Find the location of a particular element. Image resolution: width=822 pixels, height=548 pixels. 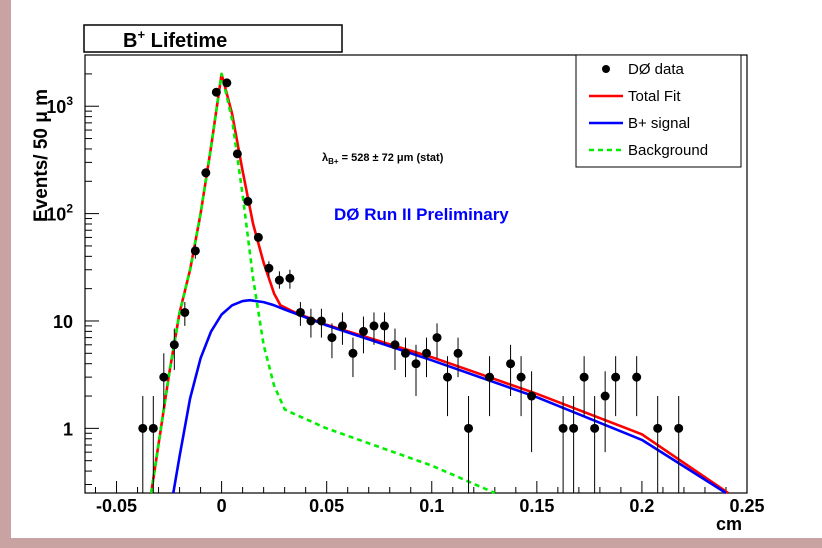

chart-title: B+ Lifetime is located at coordinates (175, 39).